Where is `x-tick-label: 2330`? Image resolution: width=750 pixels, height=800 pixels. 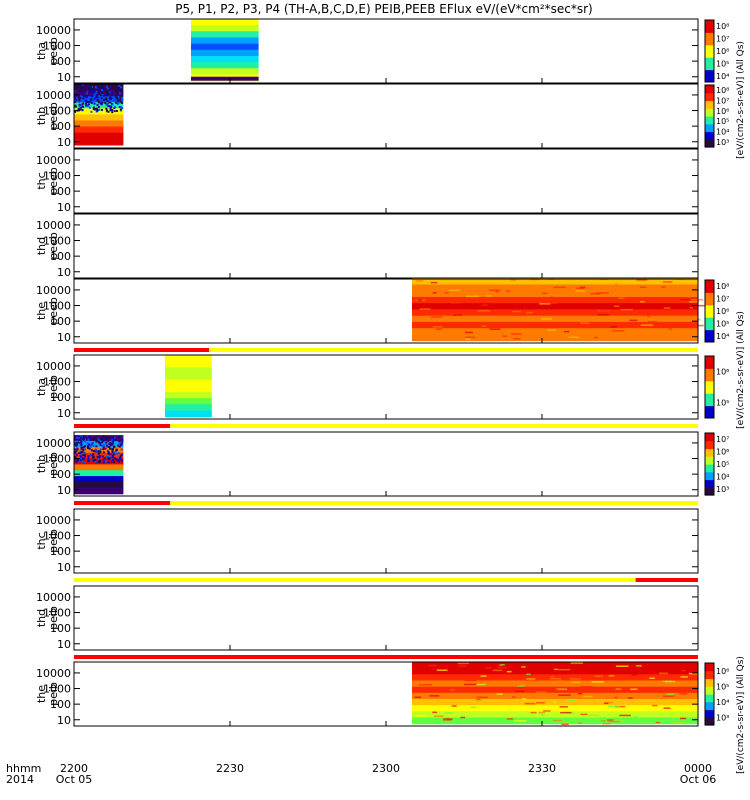 x-tick-label: 2330 is located at coordinates (542, 768).